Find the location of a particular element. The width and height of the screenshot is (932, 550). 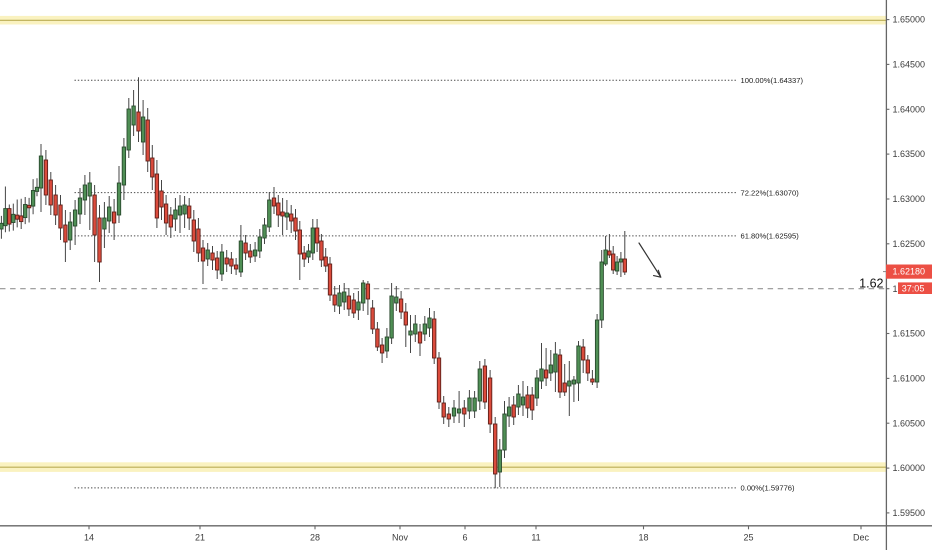

svg-text: 0.00%(1.59776) is located at coordinates (768, 488).